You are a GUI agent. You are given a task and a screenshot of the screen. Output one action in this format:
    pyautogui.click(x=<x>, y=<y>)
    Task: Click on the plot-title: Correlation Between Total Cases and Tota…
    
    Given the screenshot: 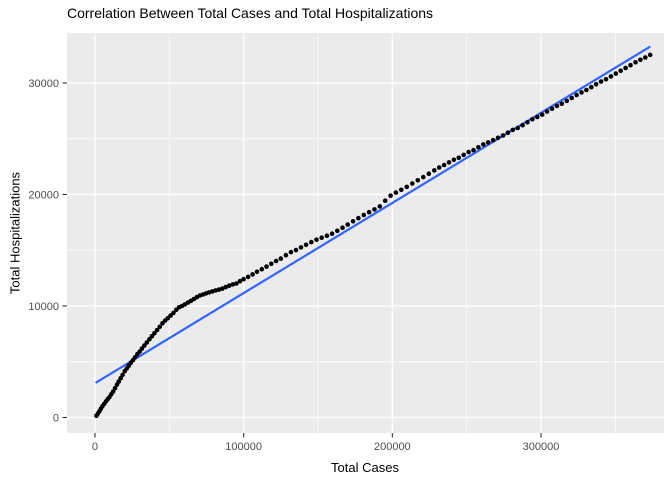 What is the action you would take?
    pyautogui.click(x=250, y=13)
    